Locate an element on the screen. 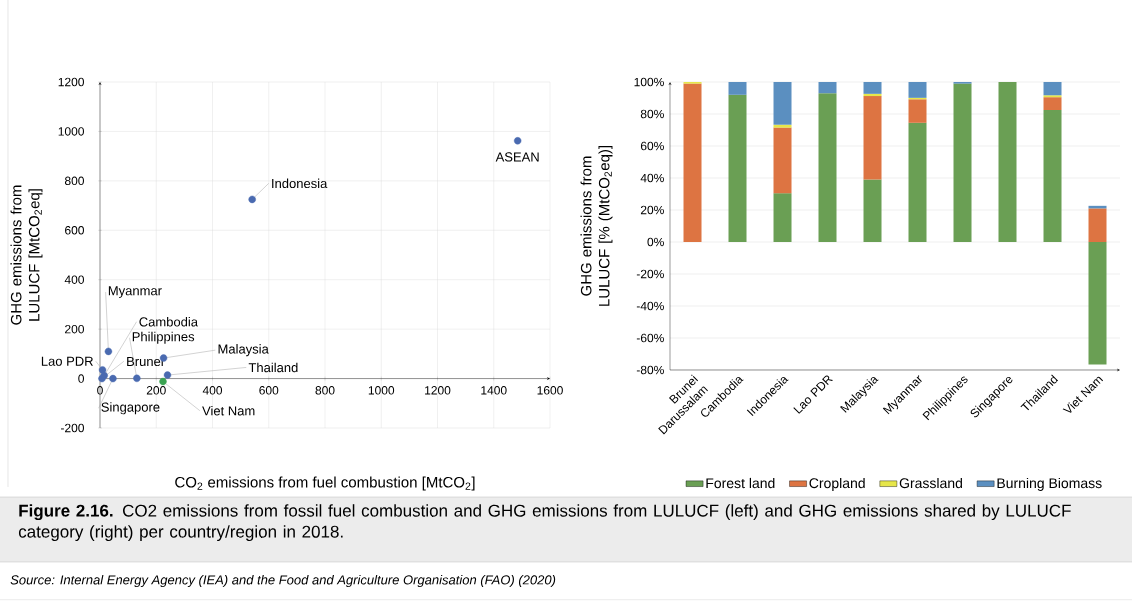 This screenshot has height=605, width=1132. y-tick-label: 600 is located at coordinates (74, 230).